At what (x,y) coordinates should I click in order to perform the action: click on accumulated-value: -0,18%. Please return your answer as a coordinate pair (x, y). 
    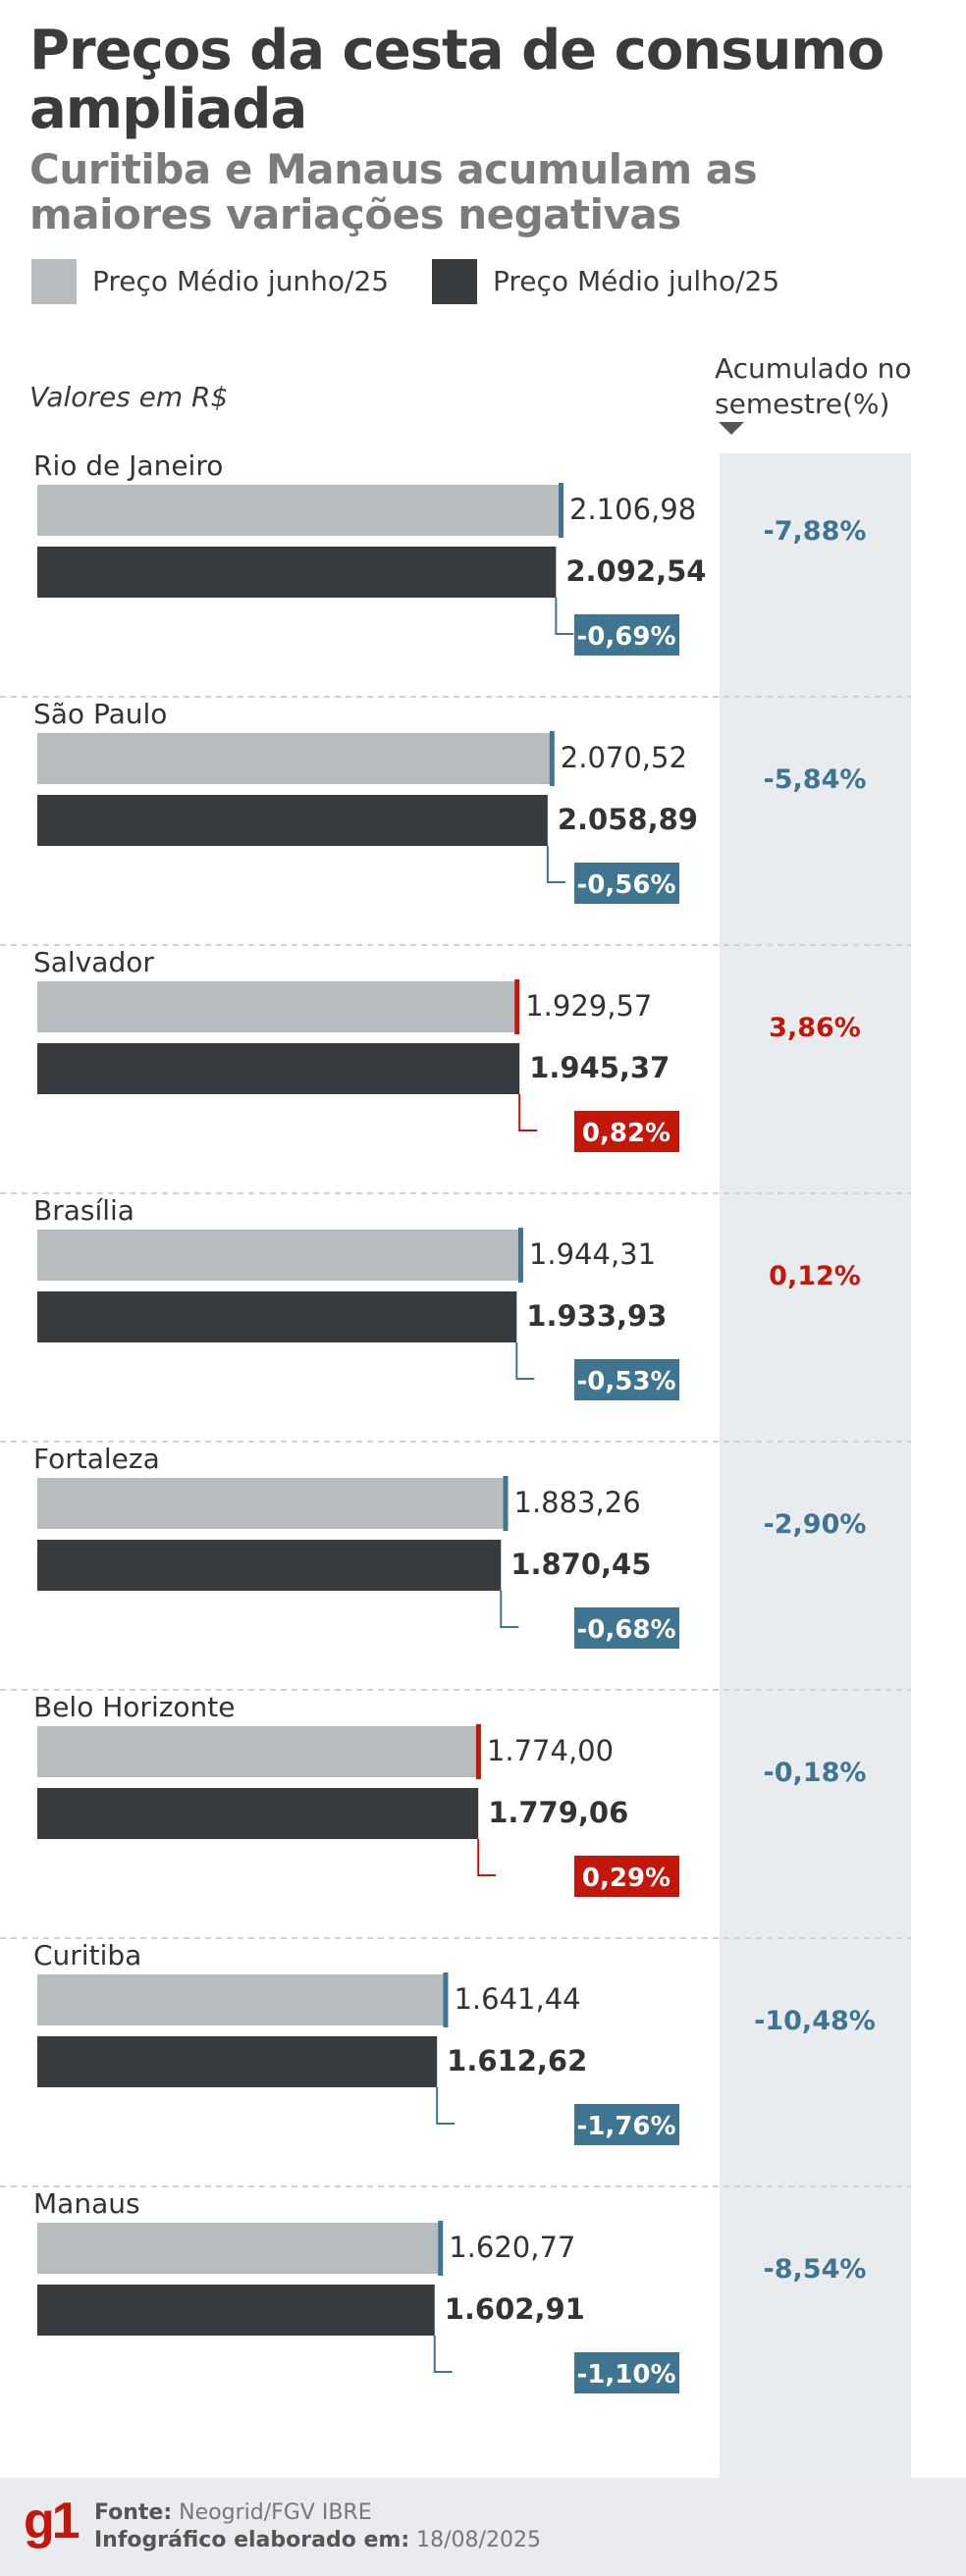
    Looking at the image, I should click on (815, 1773).